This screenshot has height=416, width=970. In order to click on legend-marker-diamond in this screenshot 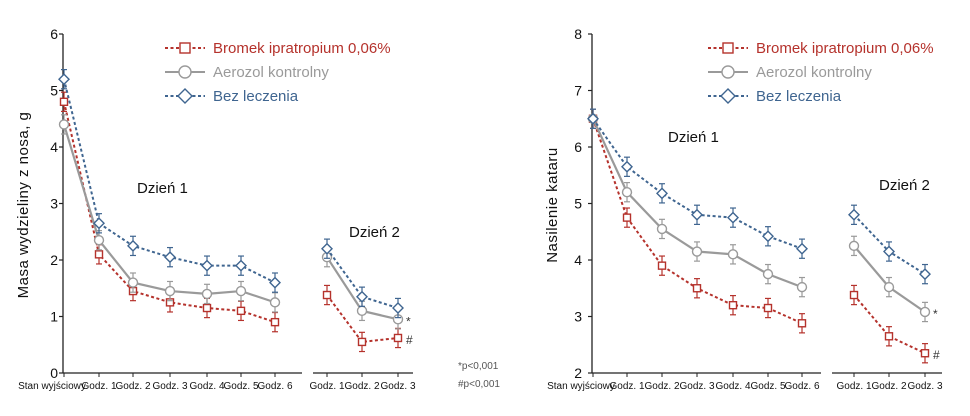, I will do `click(185, 96)`.